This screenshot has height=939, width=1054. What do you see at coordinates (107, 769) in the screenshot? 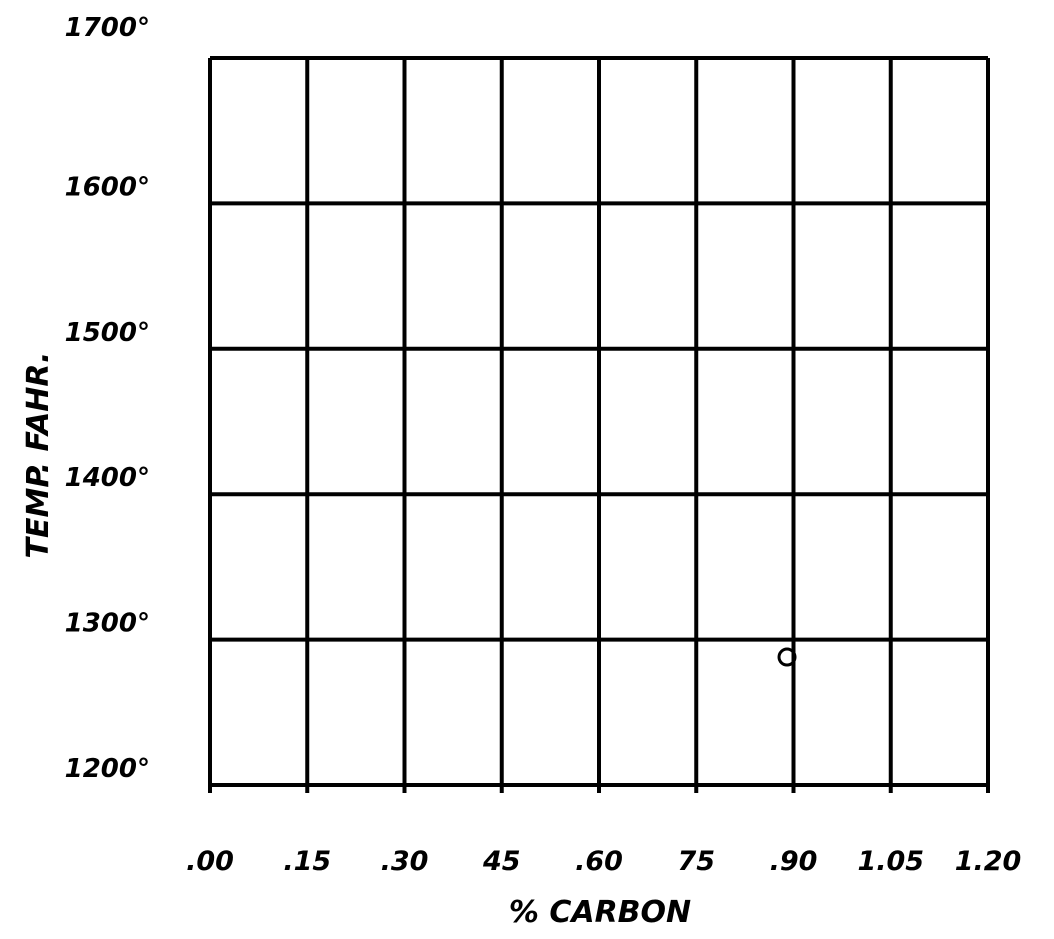
I see `y-tick-label: 1200°` at bounding box center [107, 769].